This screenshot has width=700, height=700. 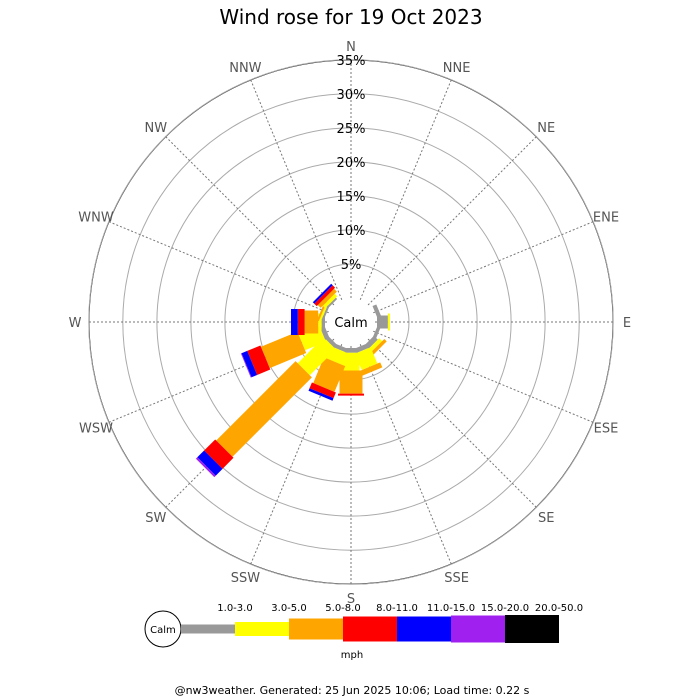 I want to click on direction-label-wsw: WSW, so click(x=96, y=429).